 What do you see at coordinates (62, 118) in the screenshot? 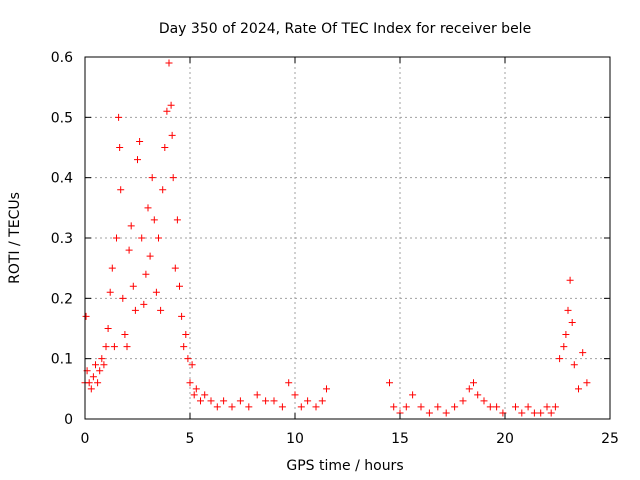
I see `y-tick-label: 0.5` at bounding box center [62, 118].